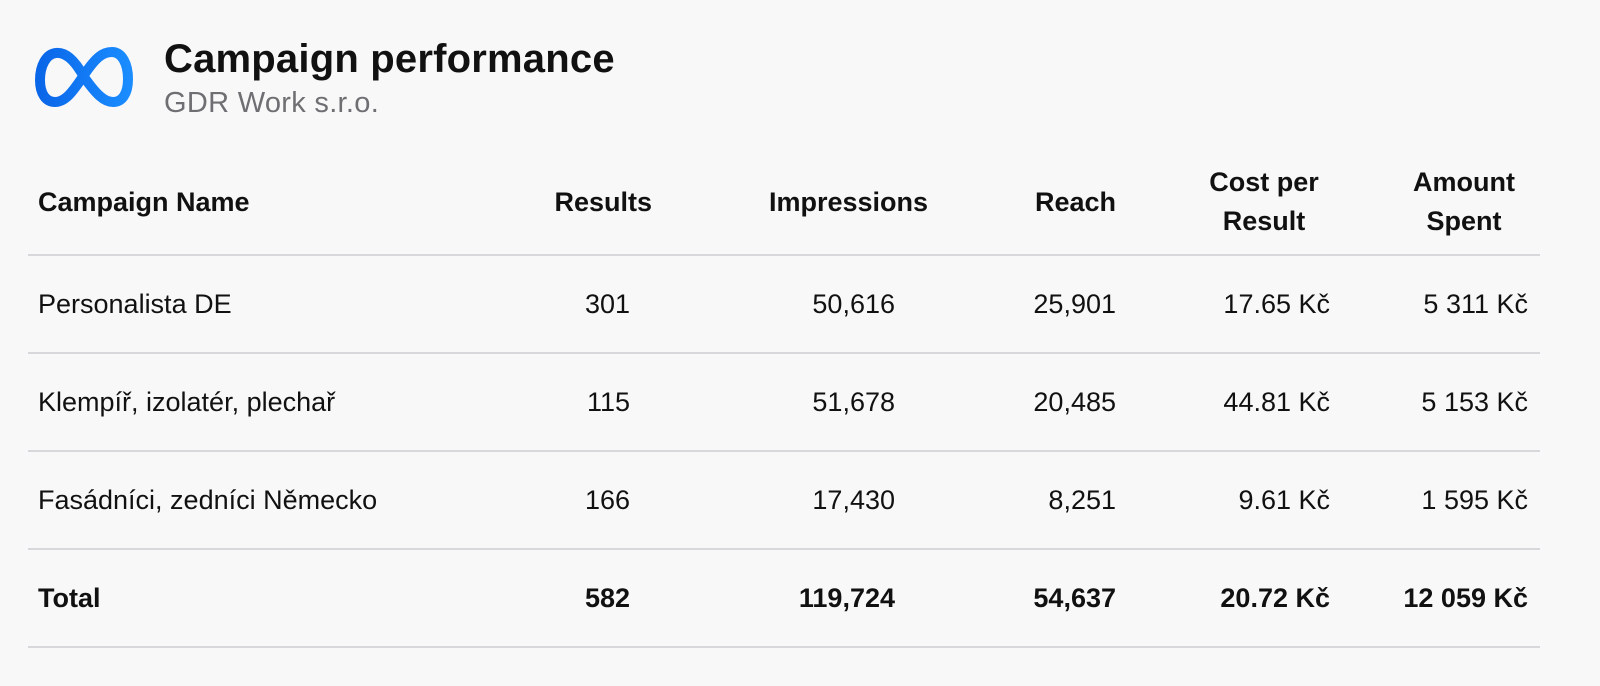 This screenshot has height=686, width=1600. Describe the element at coordinates (272, 103) in the screenshot. I see `account-name: GDR Work s.r.o.` at that location.